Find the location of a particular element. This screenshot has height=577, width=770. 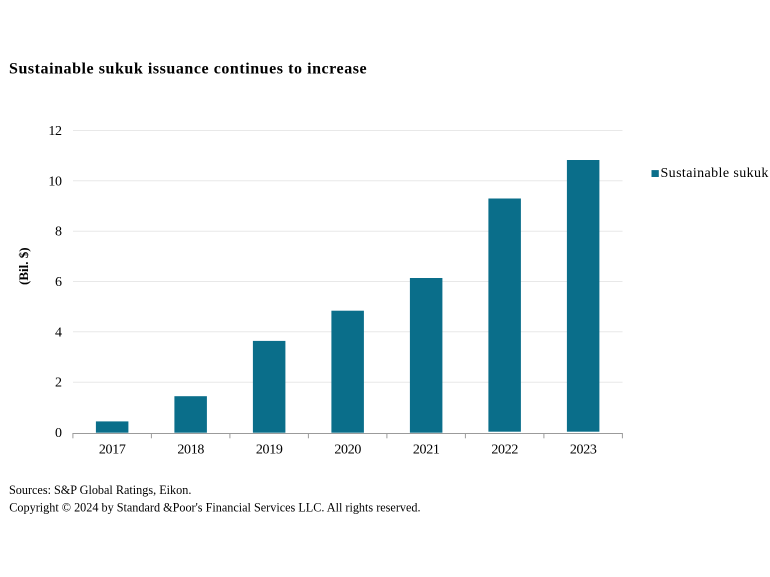

svg-text: 2018 is located at coordinates (190, 449).